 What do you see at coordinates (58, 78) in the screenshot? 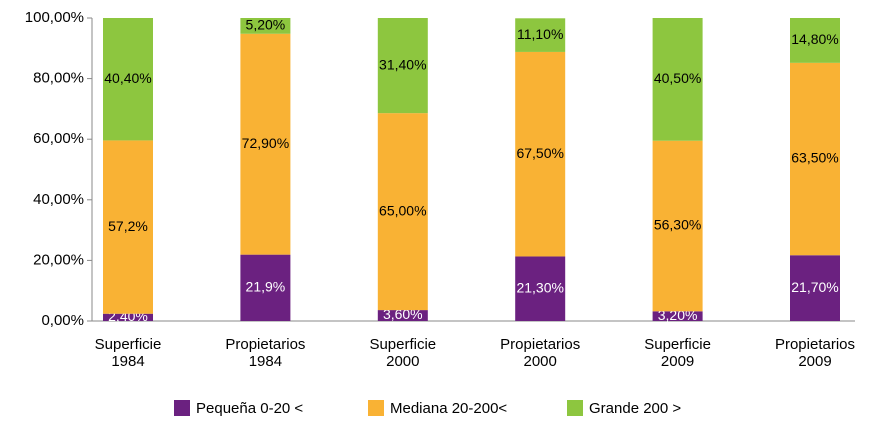
I see `y-tick-label: 80,00%` at bounding box center [58, 78].